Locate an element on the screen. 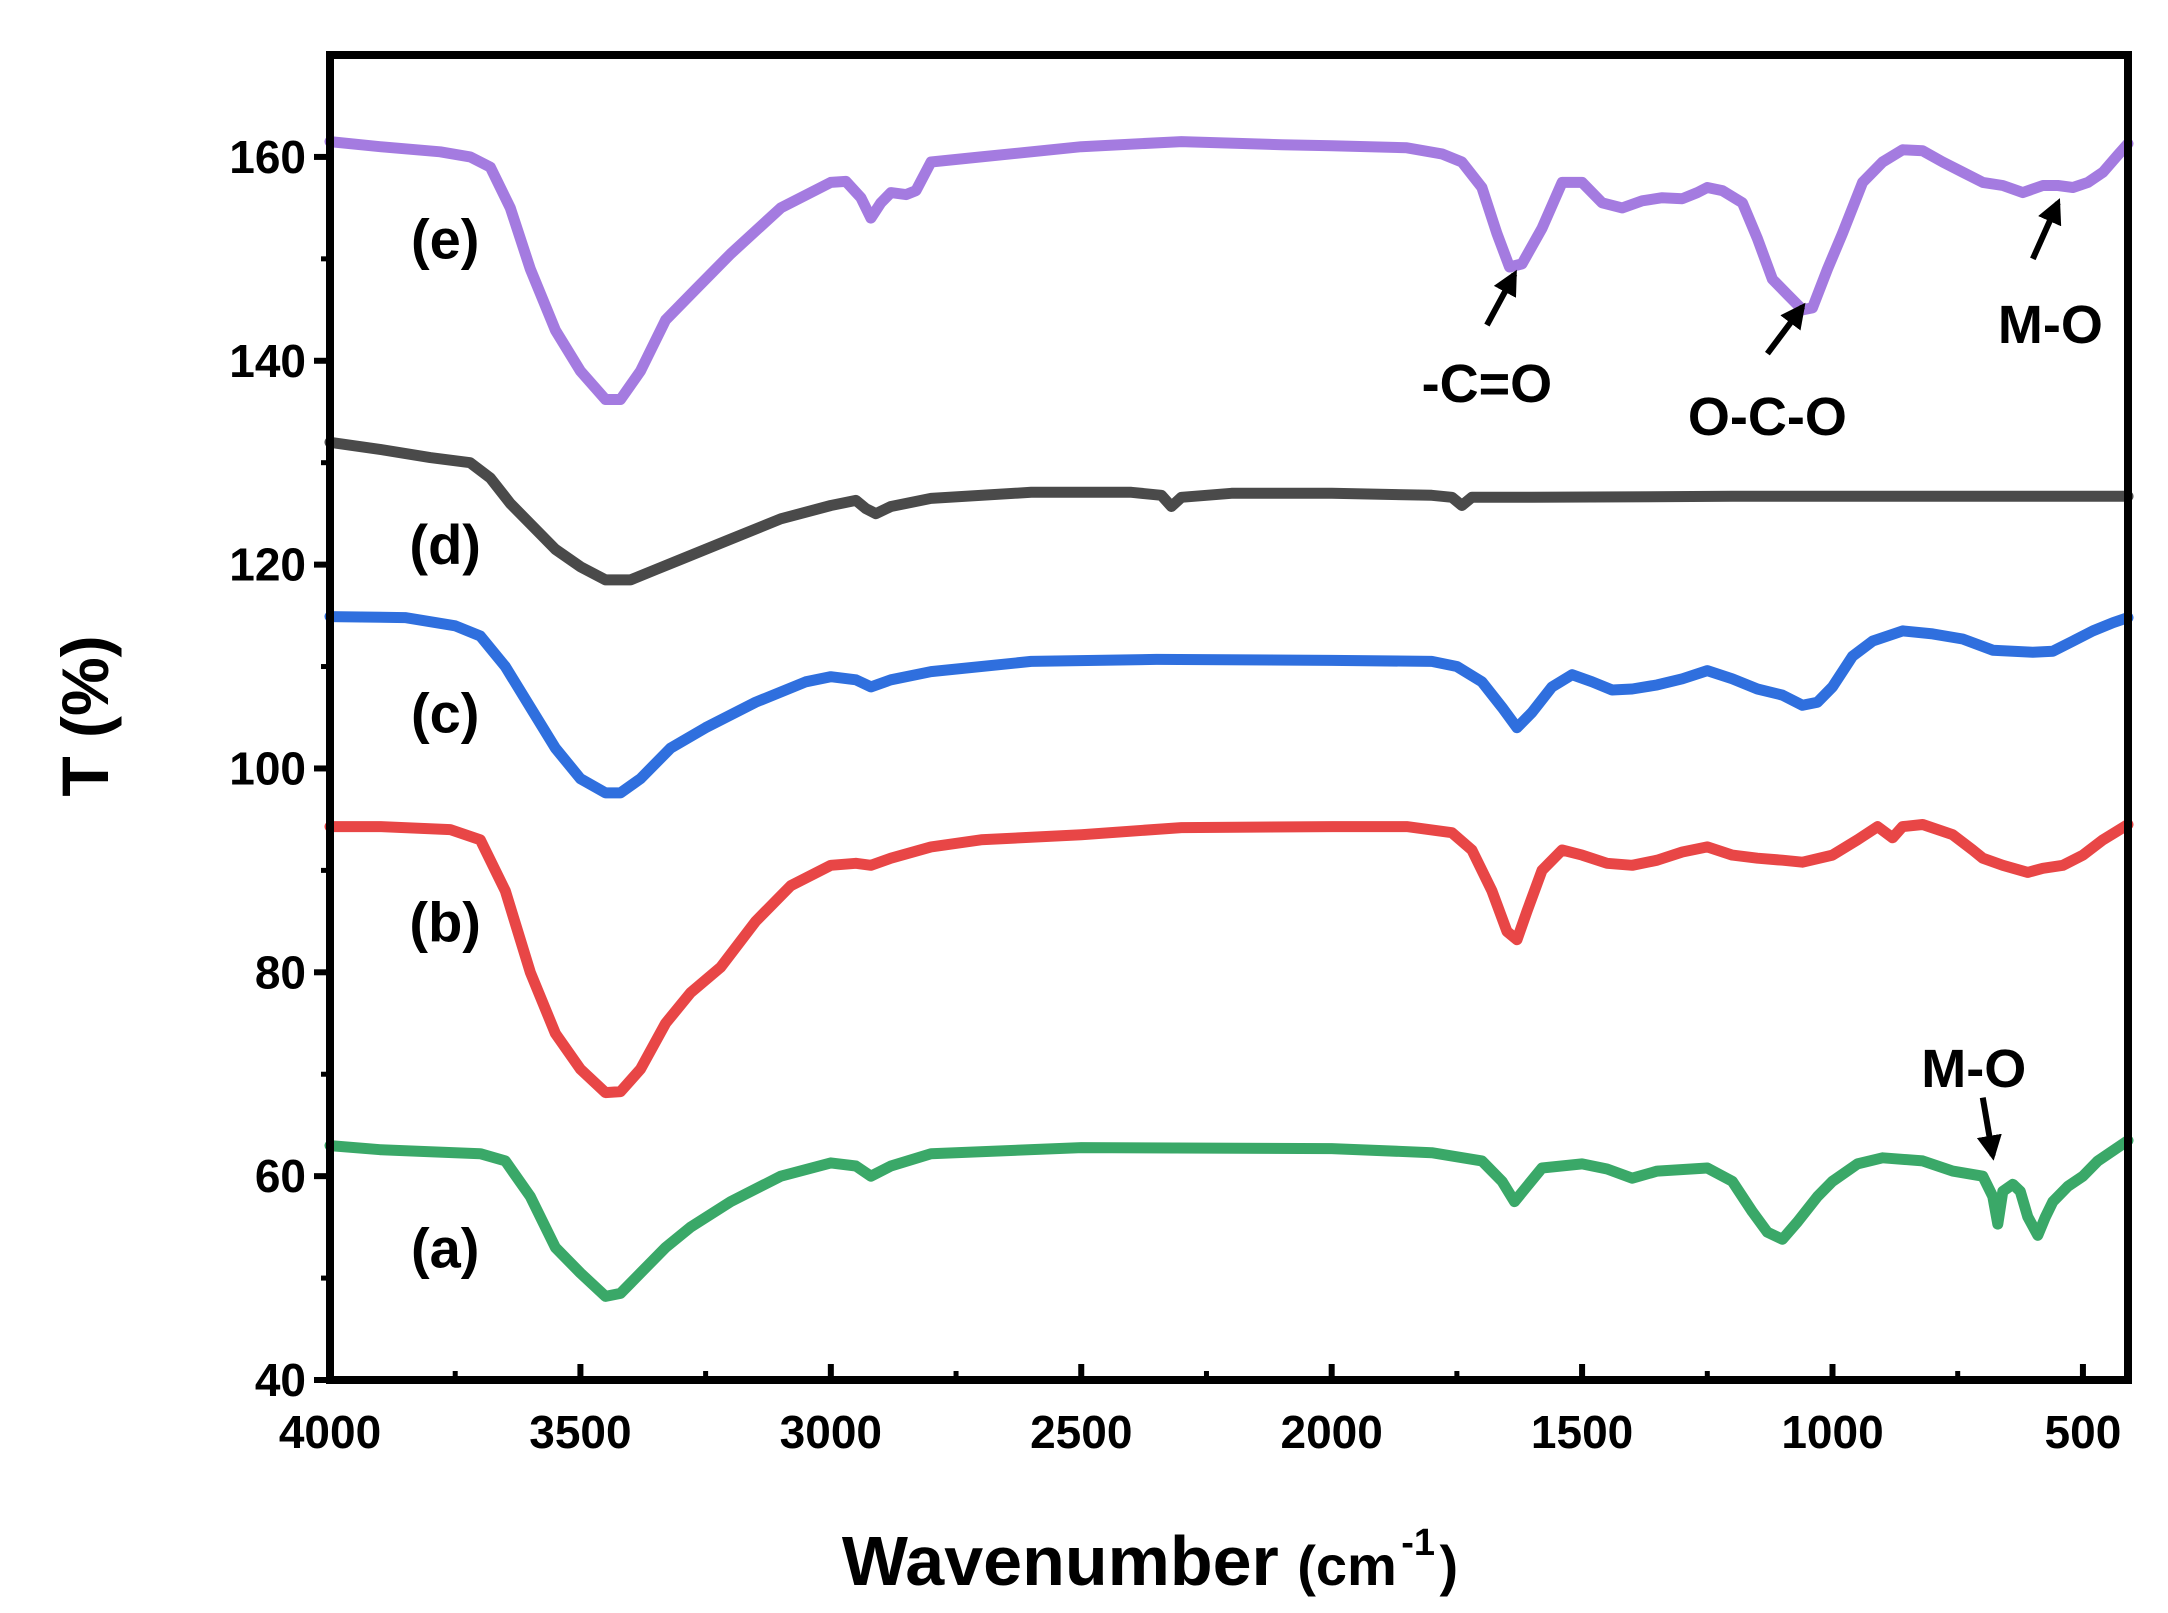 Image resolution: width=2168 pixels, height=1613 pixels. annotation-label: -C=O is located at coordinates (1487, 384).